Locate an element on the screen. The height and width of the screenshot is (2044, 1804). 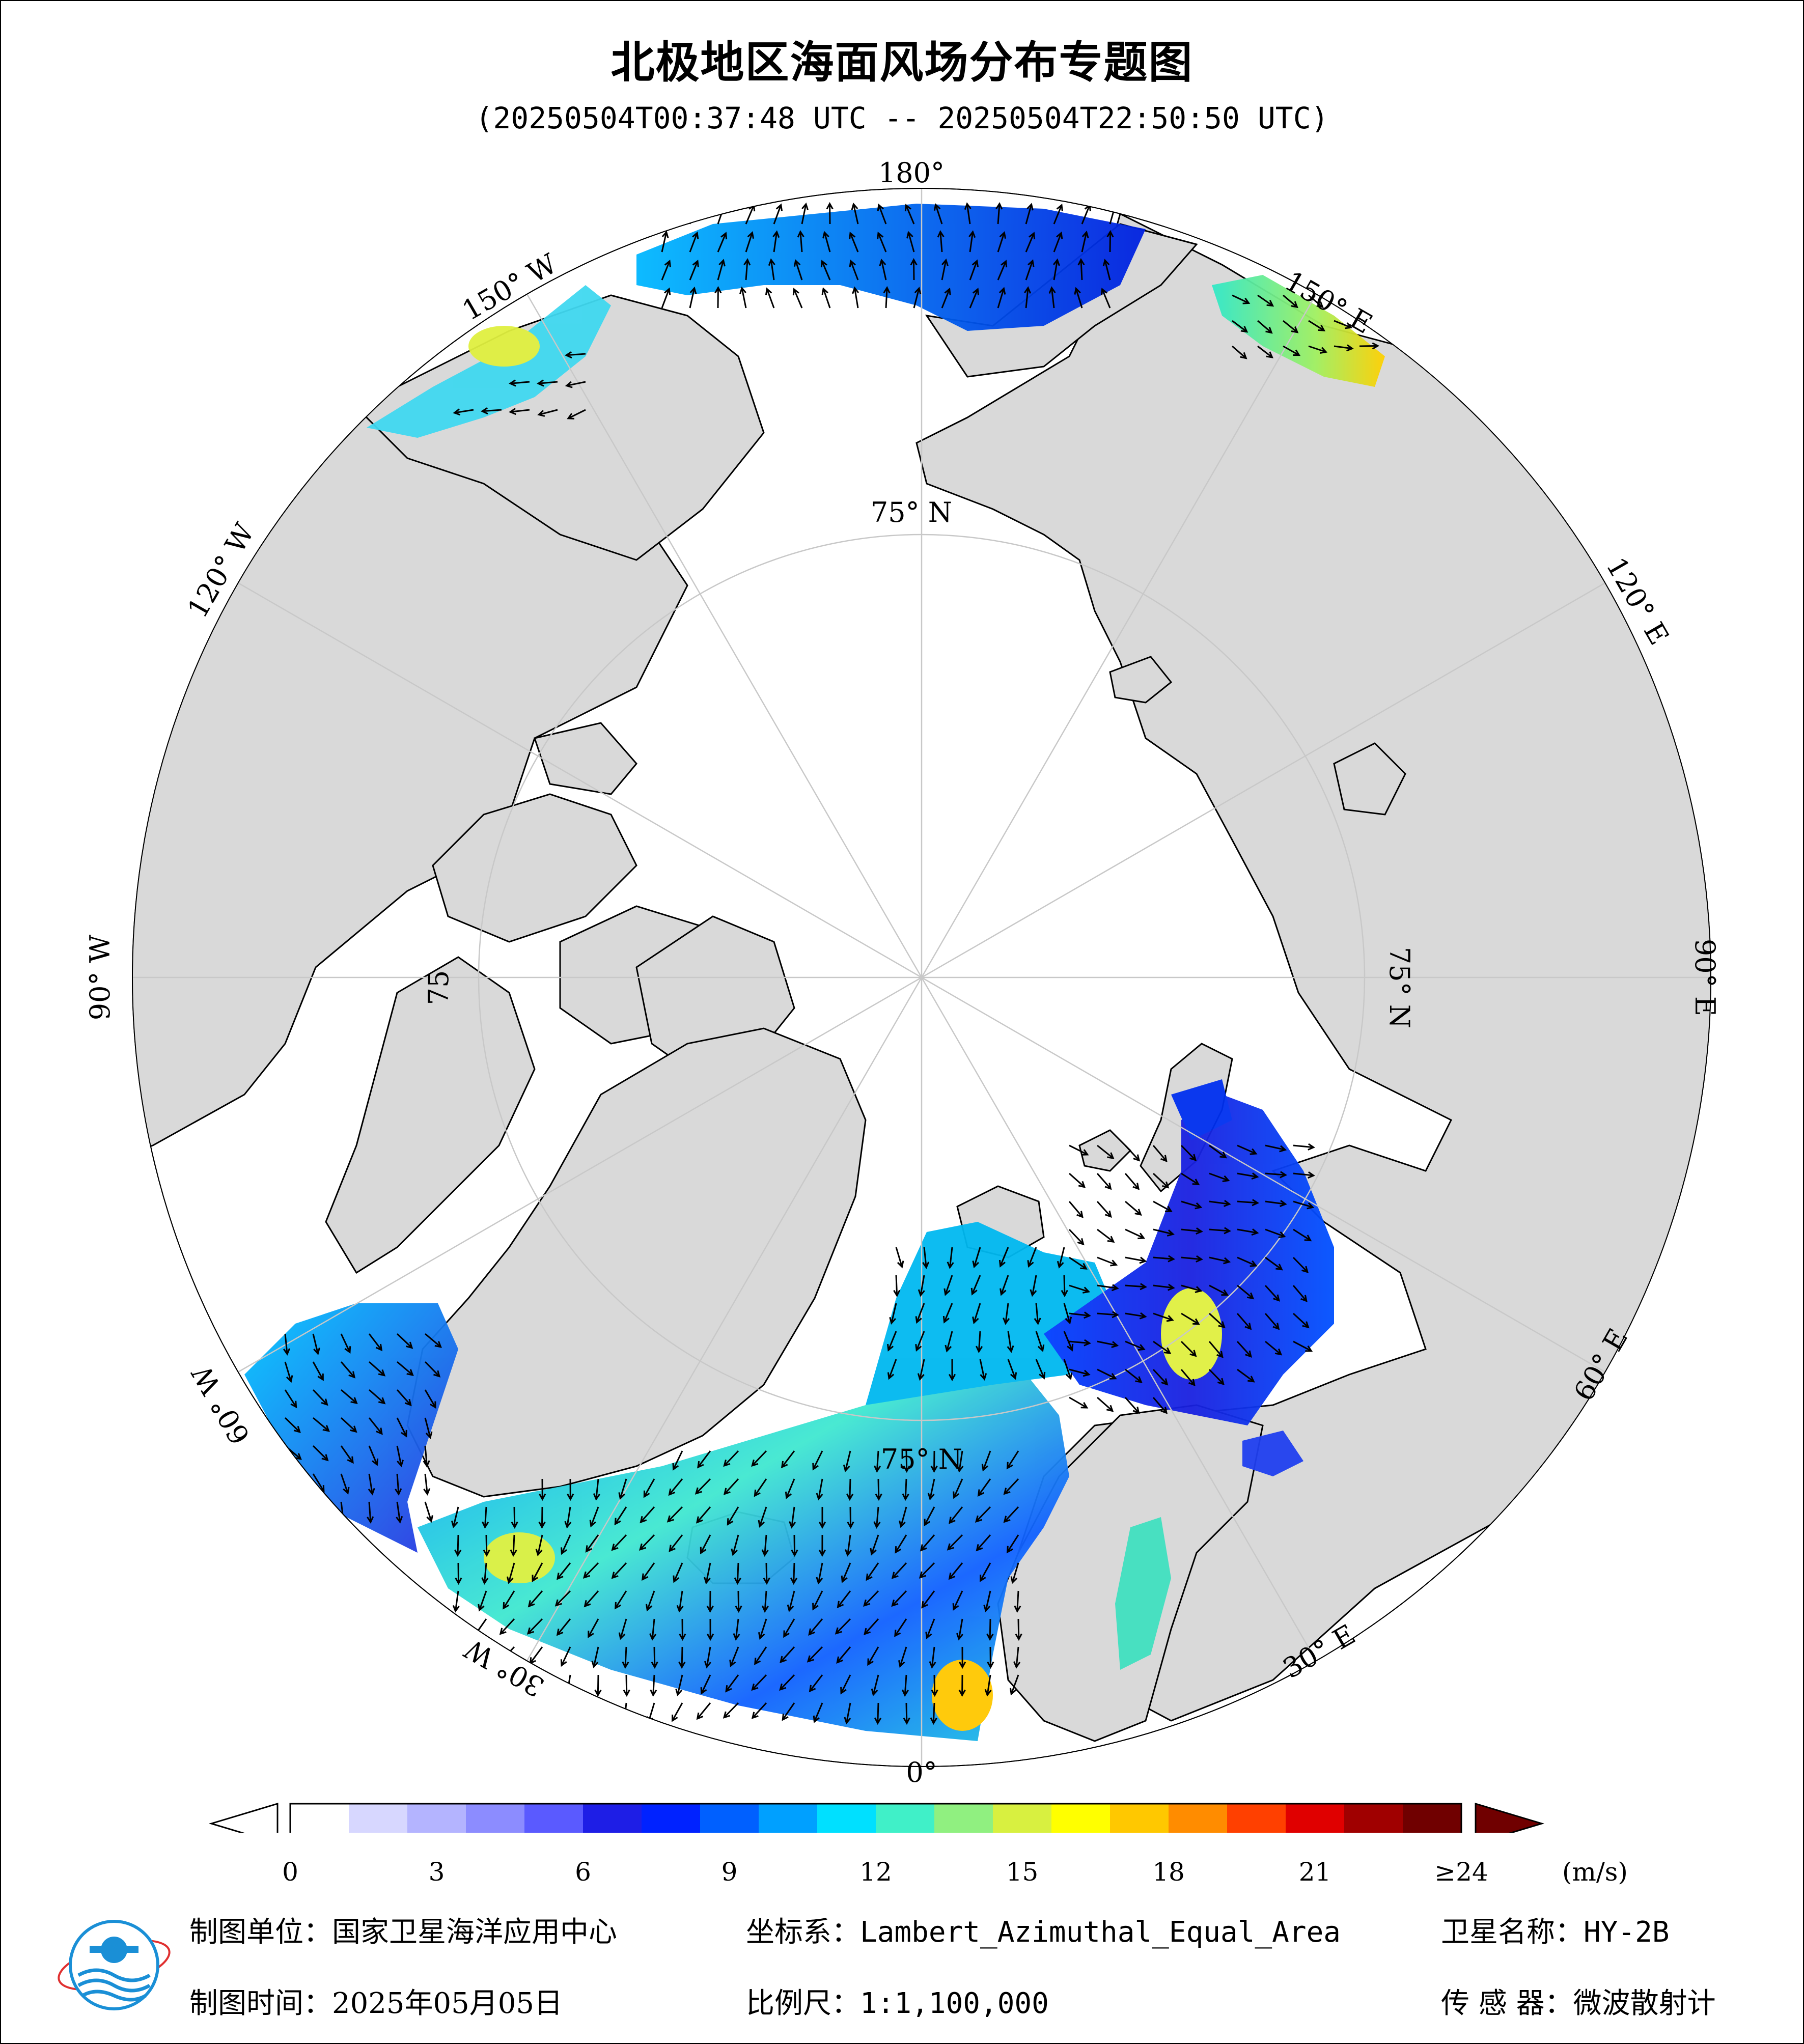
lon-label-180: 180° is located at coordinates (911, 173).